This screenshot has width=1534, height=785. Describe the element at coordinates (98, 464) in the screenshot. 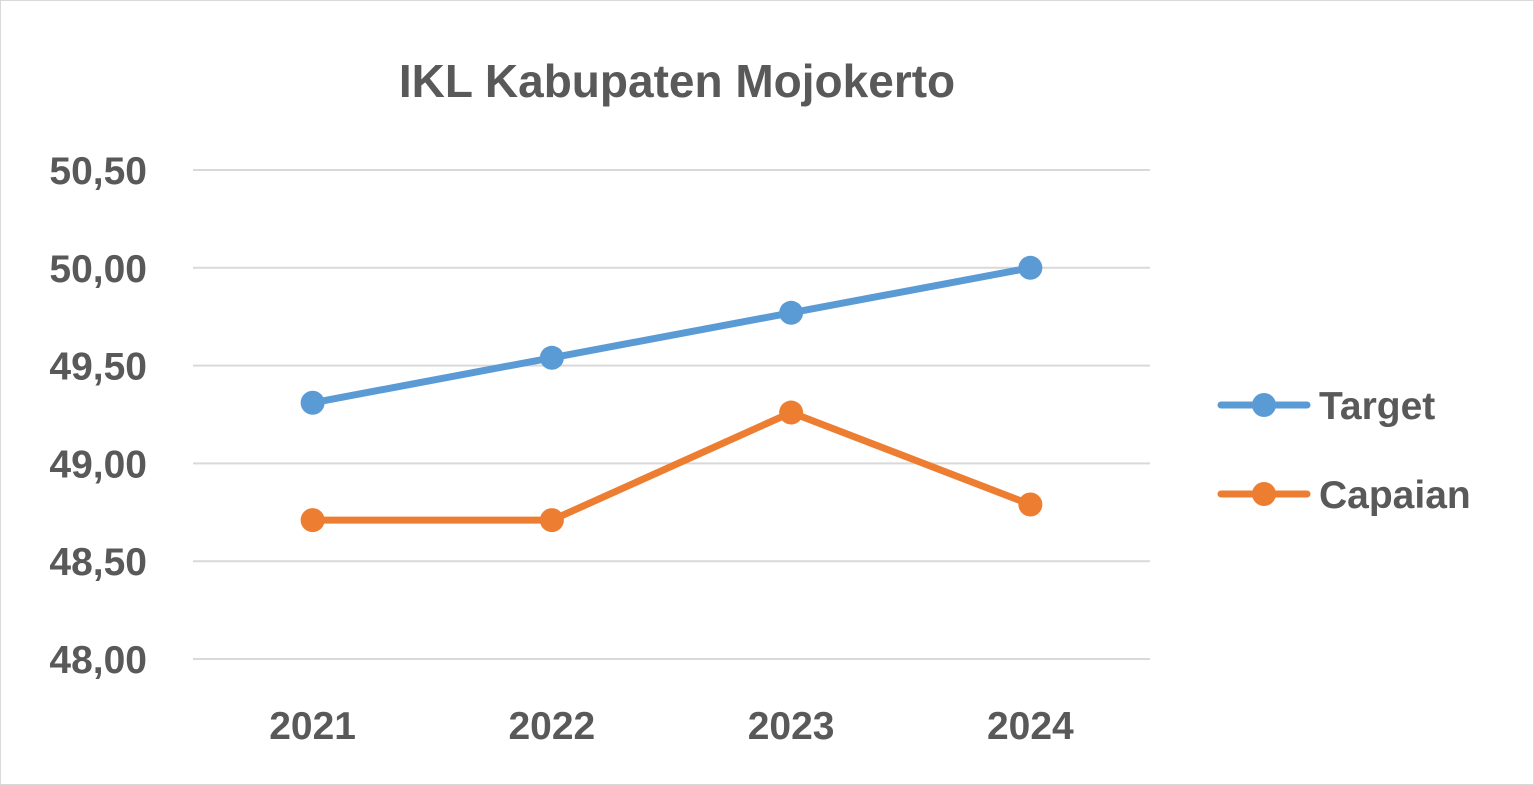

I see `y-tick-label: 49,00` at that location.